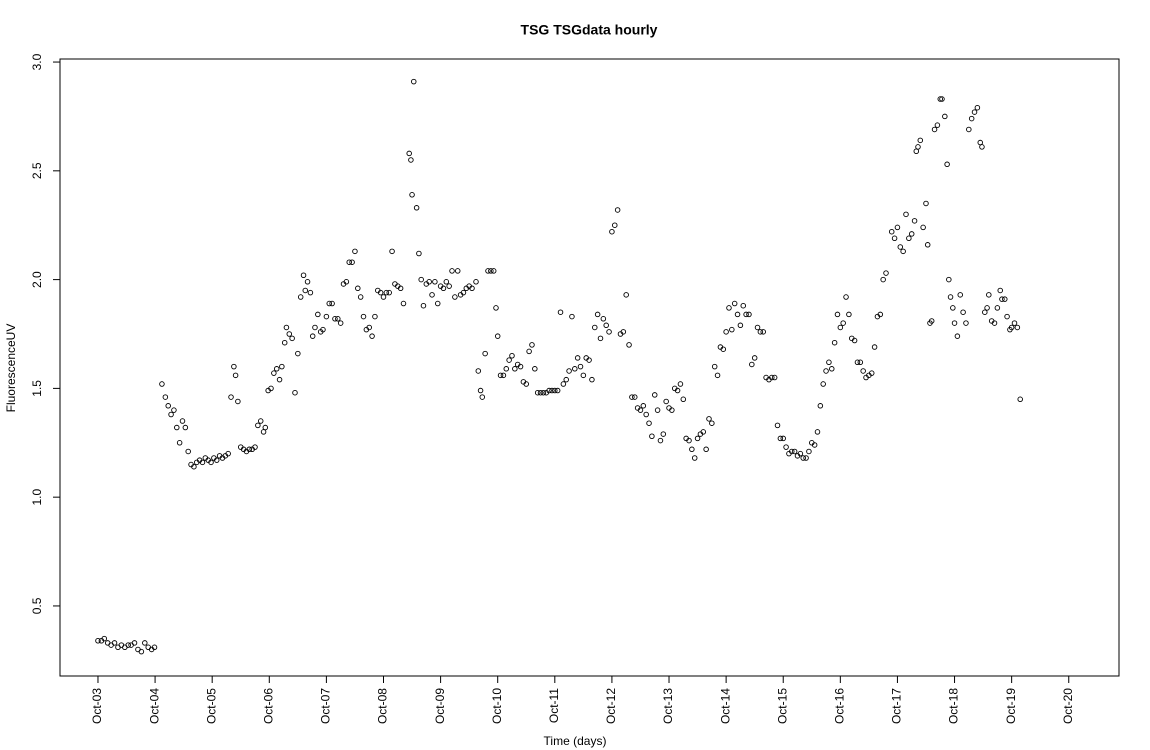 The height and width of the screenshot is (750, 1150). I want to click on x-tick-label: Oct-17, so click(897, 706).